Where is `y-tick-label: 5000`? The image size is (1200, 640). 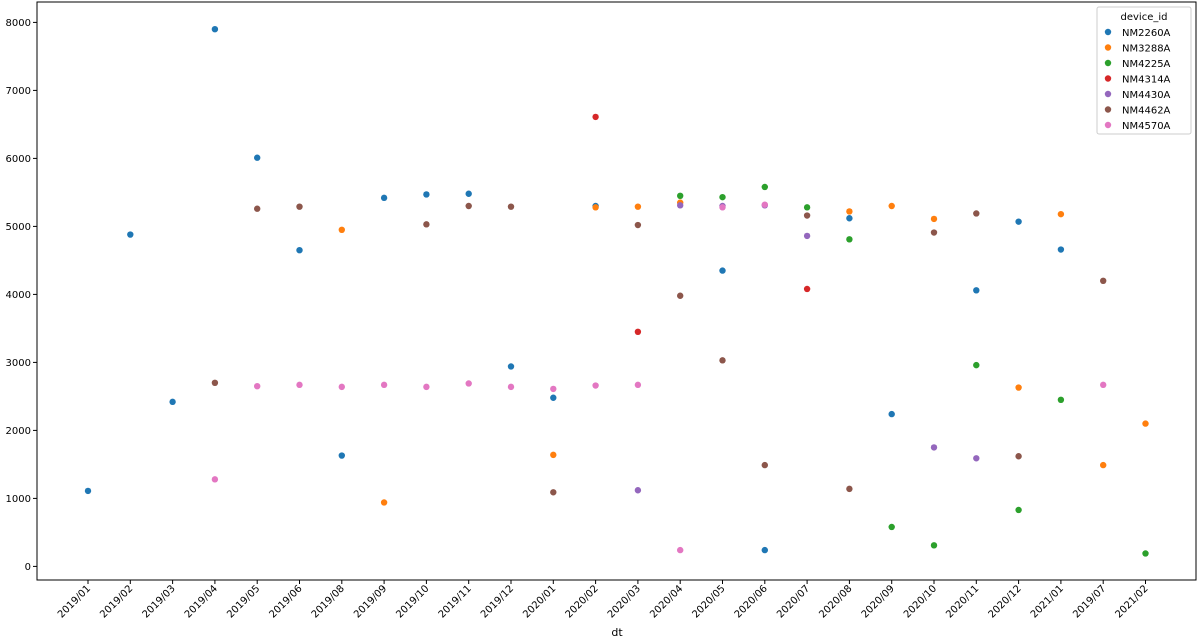
y-tick-label: 5000 is located at coordinates (18, 227).